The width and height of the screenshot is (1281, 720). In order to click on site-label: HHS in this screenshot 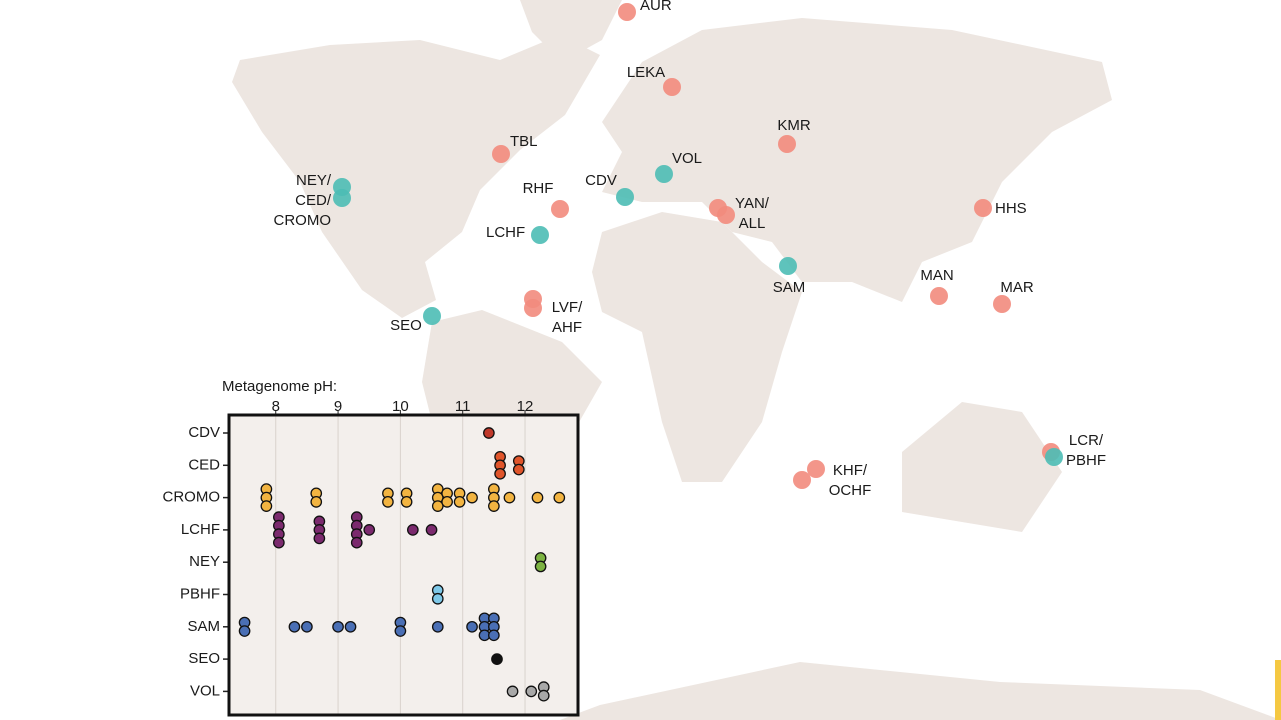, I will do `click(1011, 208)`.